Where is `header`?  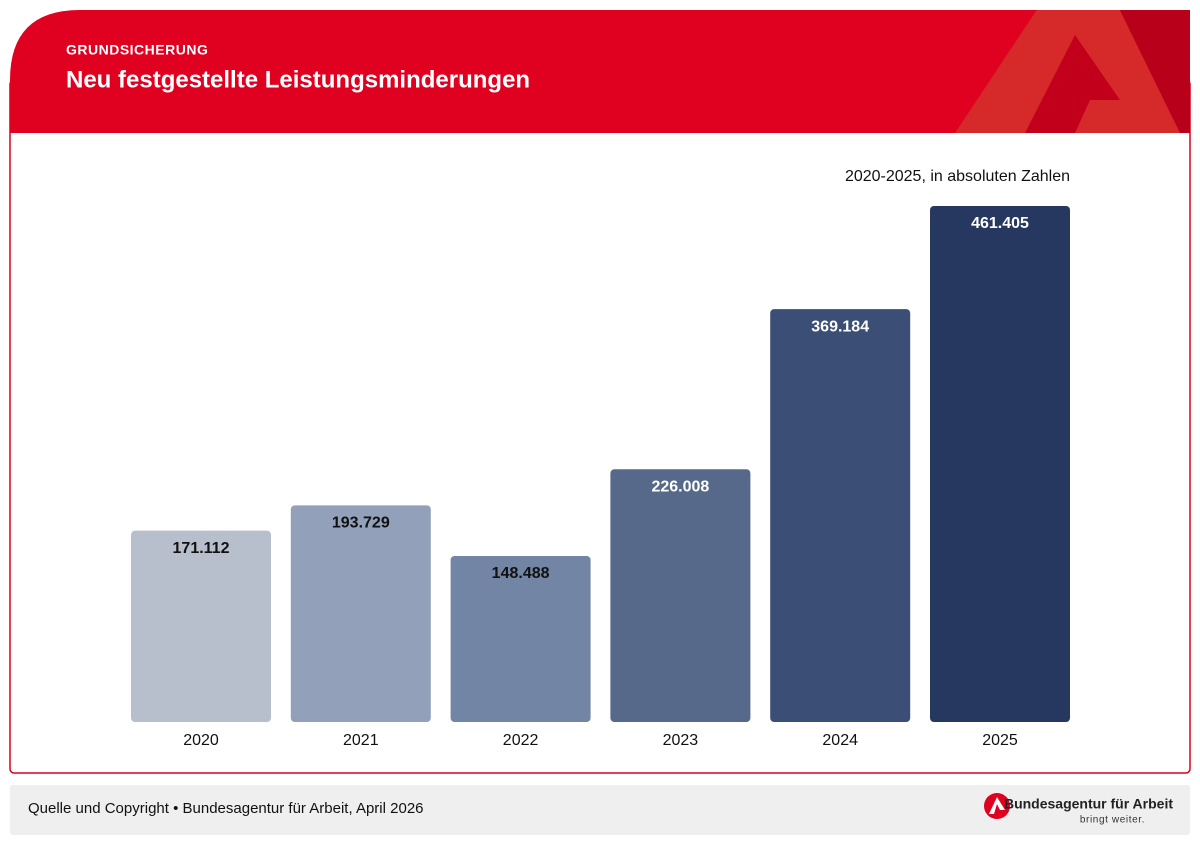 header is located at coordinates (600, 71).